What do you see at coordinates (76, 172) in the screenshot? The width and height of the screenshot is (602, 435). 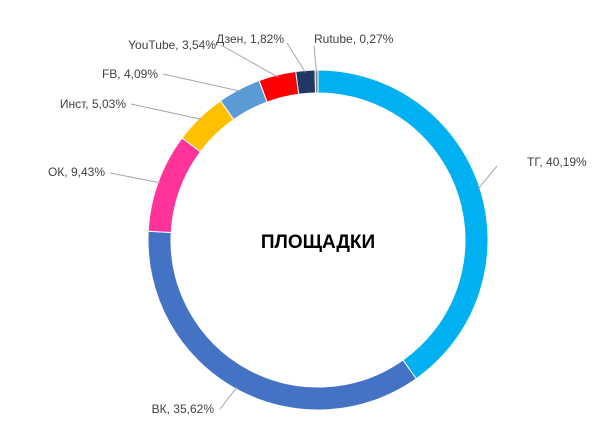 I see `slice-label-2: ОК, 9,43%` at bounding box center [76, 172].